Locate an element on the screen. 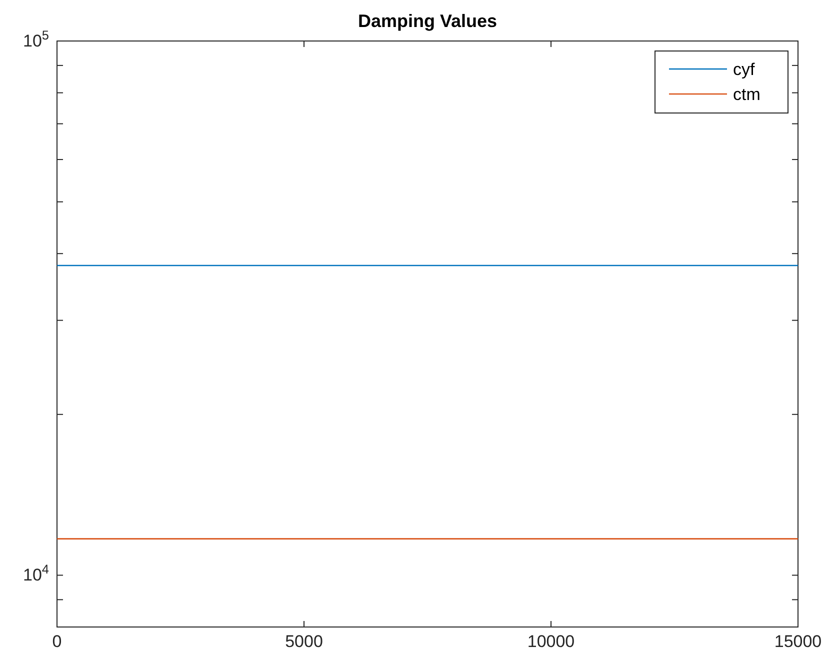 The image size is (834, 666). legend-label: cyf is located at coordinates (744, 69).